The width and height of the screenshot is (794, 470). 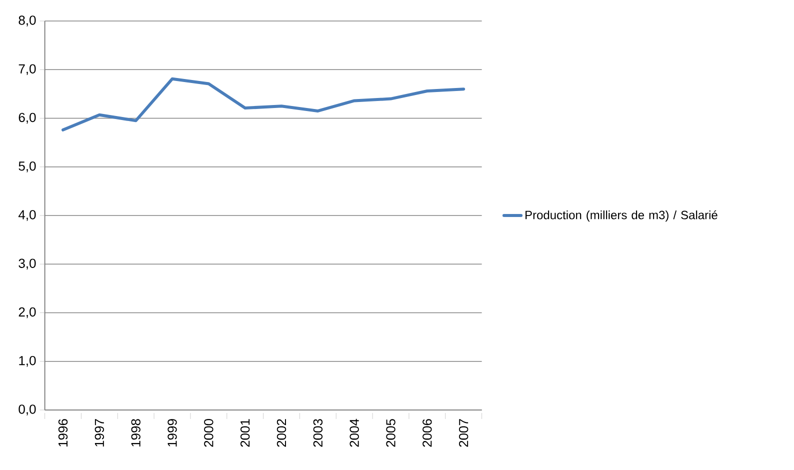 I want to click on x-tick-label: 1996, so click(x=63, y=432).